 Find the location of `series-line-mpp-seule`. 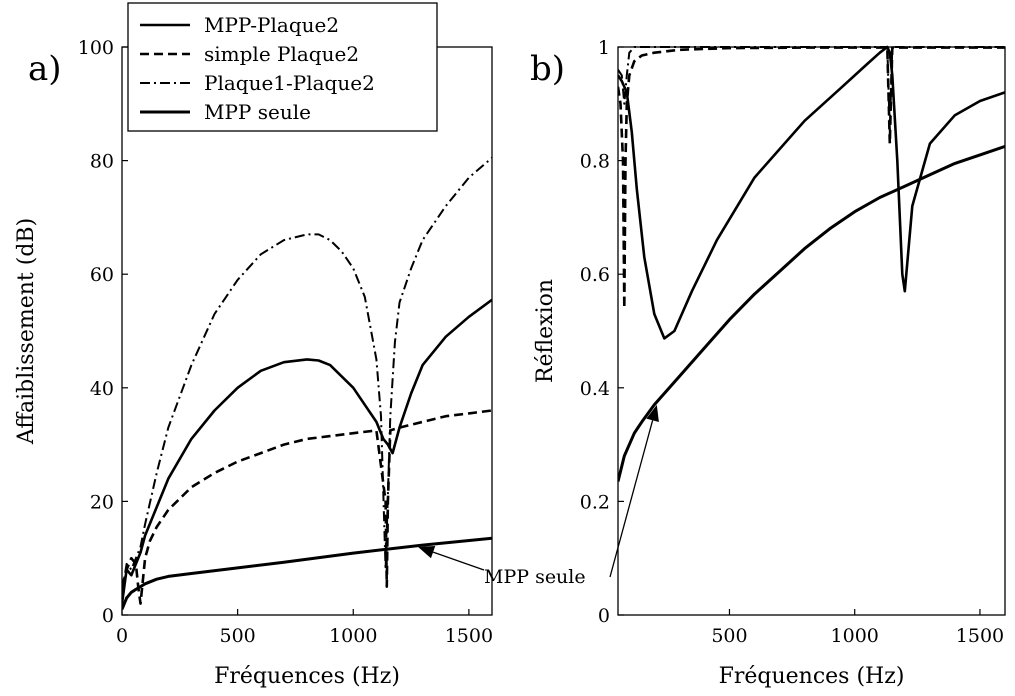

series-line-mpp-seule is located at coordinates (307, 573).